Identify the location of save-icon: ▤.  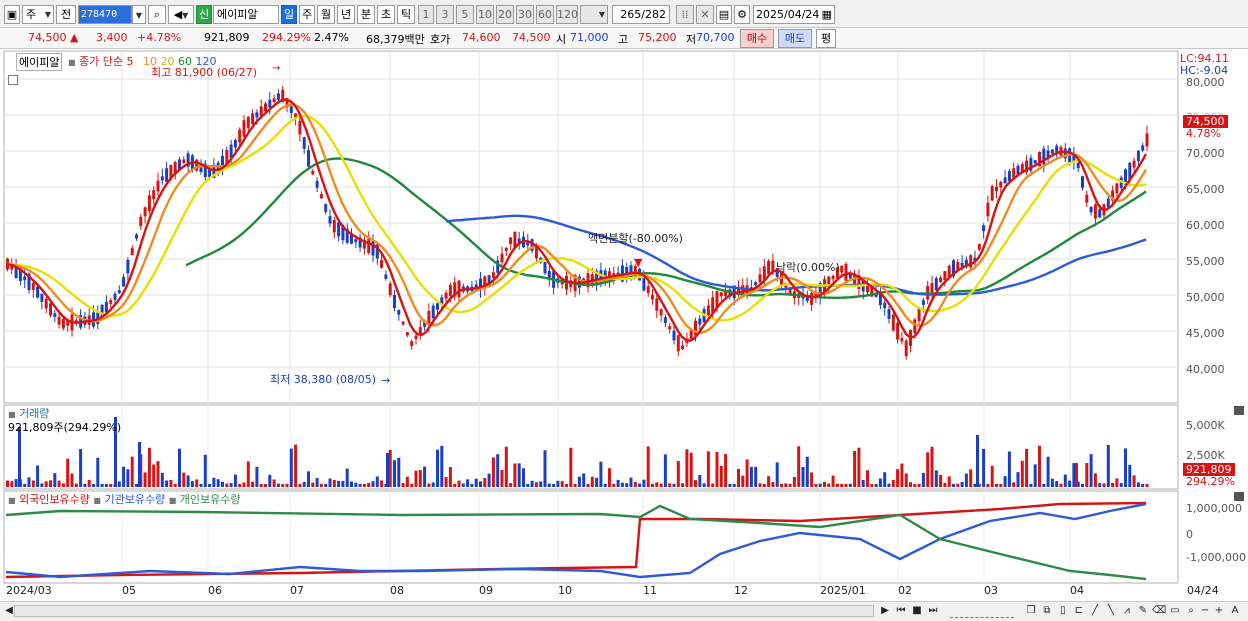
(724, 14).